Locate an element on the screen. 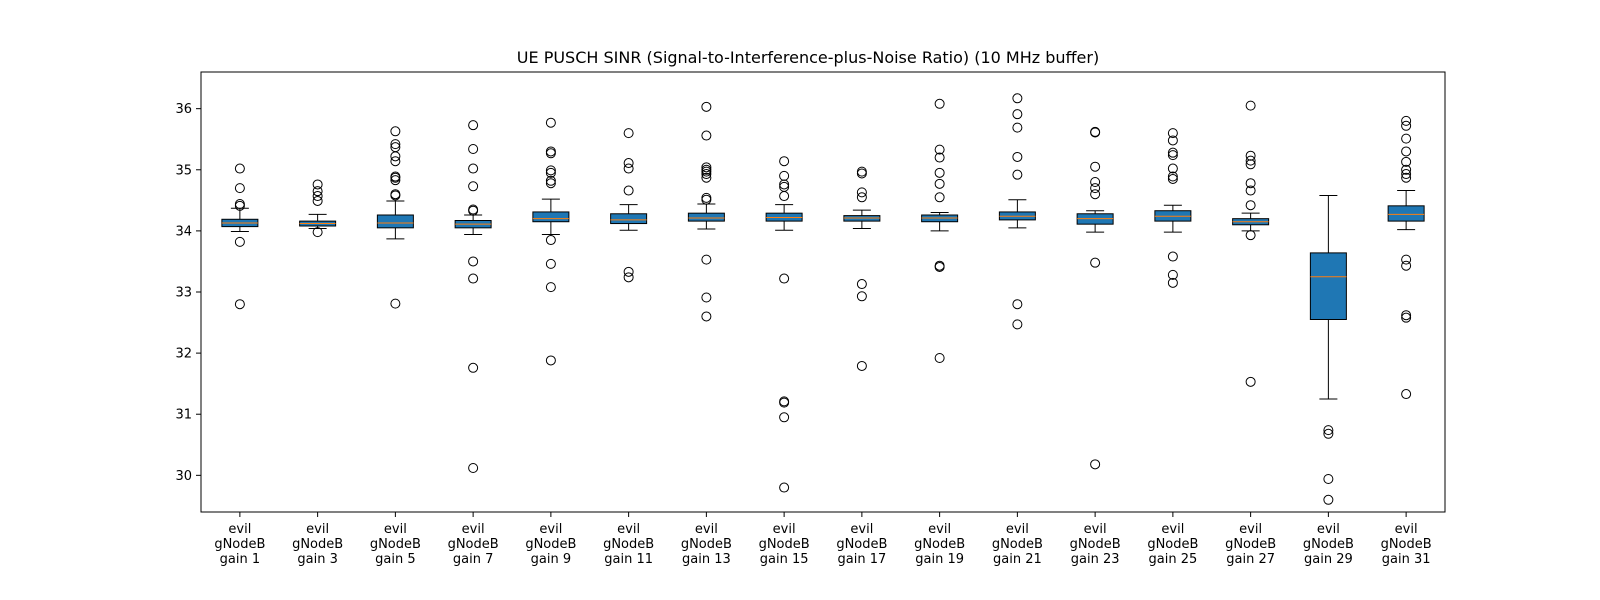 The image size is (1600, 600). y-axis: 30 31 32 33 34 35 36 is located at coordinates (188, 293).